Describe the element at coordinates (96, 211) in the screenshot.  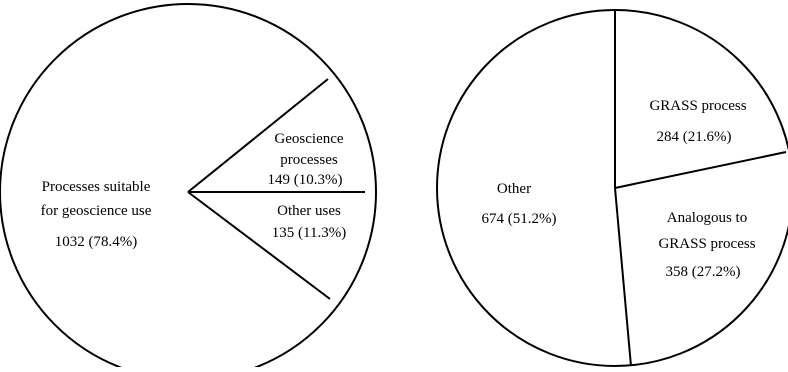
I see `slice-label-line: for geoscience use` at that location.